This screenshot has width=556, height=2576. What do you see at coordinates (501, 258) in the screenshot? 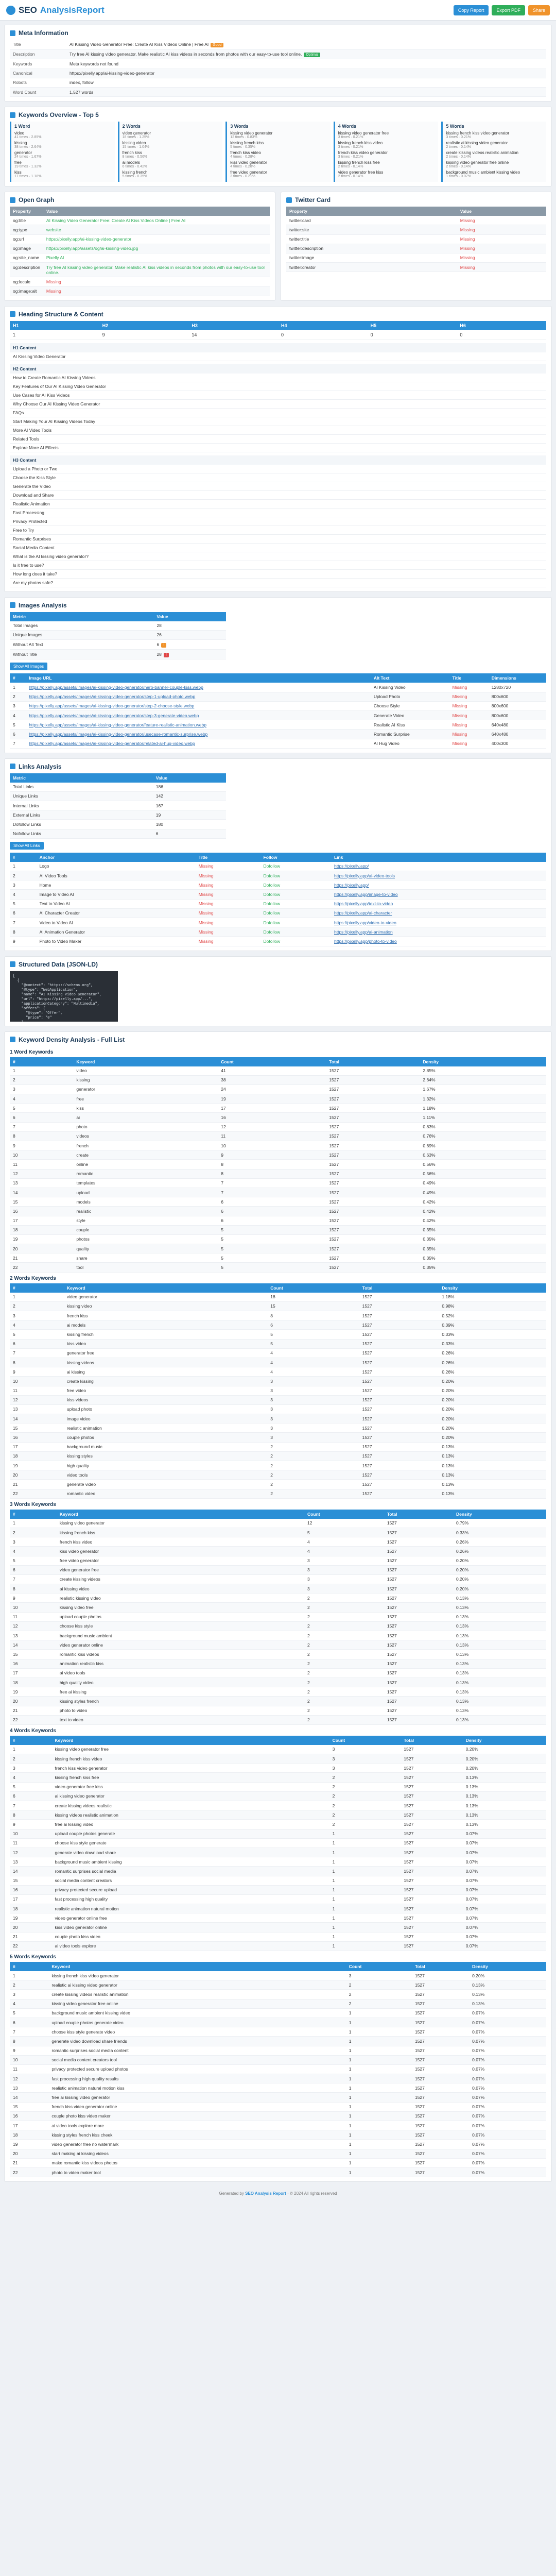
I see `twitter-value: Missing` at bounding box center [501, 258].